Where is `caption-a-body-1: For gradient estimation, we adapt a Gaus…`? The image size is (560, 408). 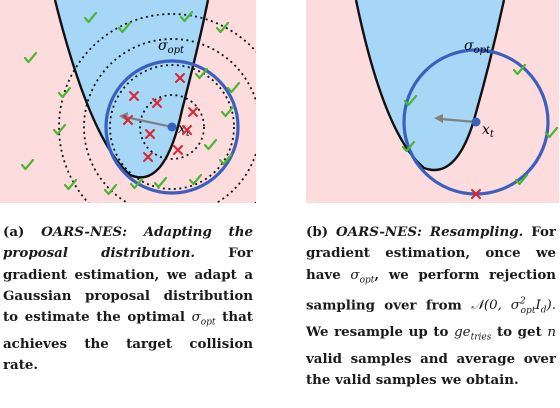 caption-a-body-1: For gradient estimation, we adapt a Gaus… is located at coordinates (128, 285).